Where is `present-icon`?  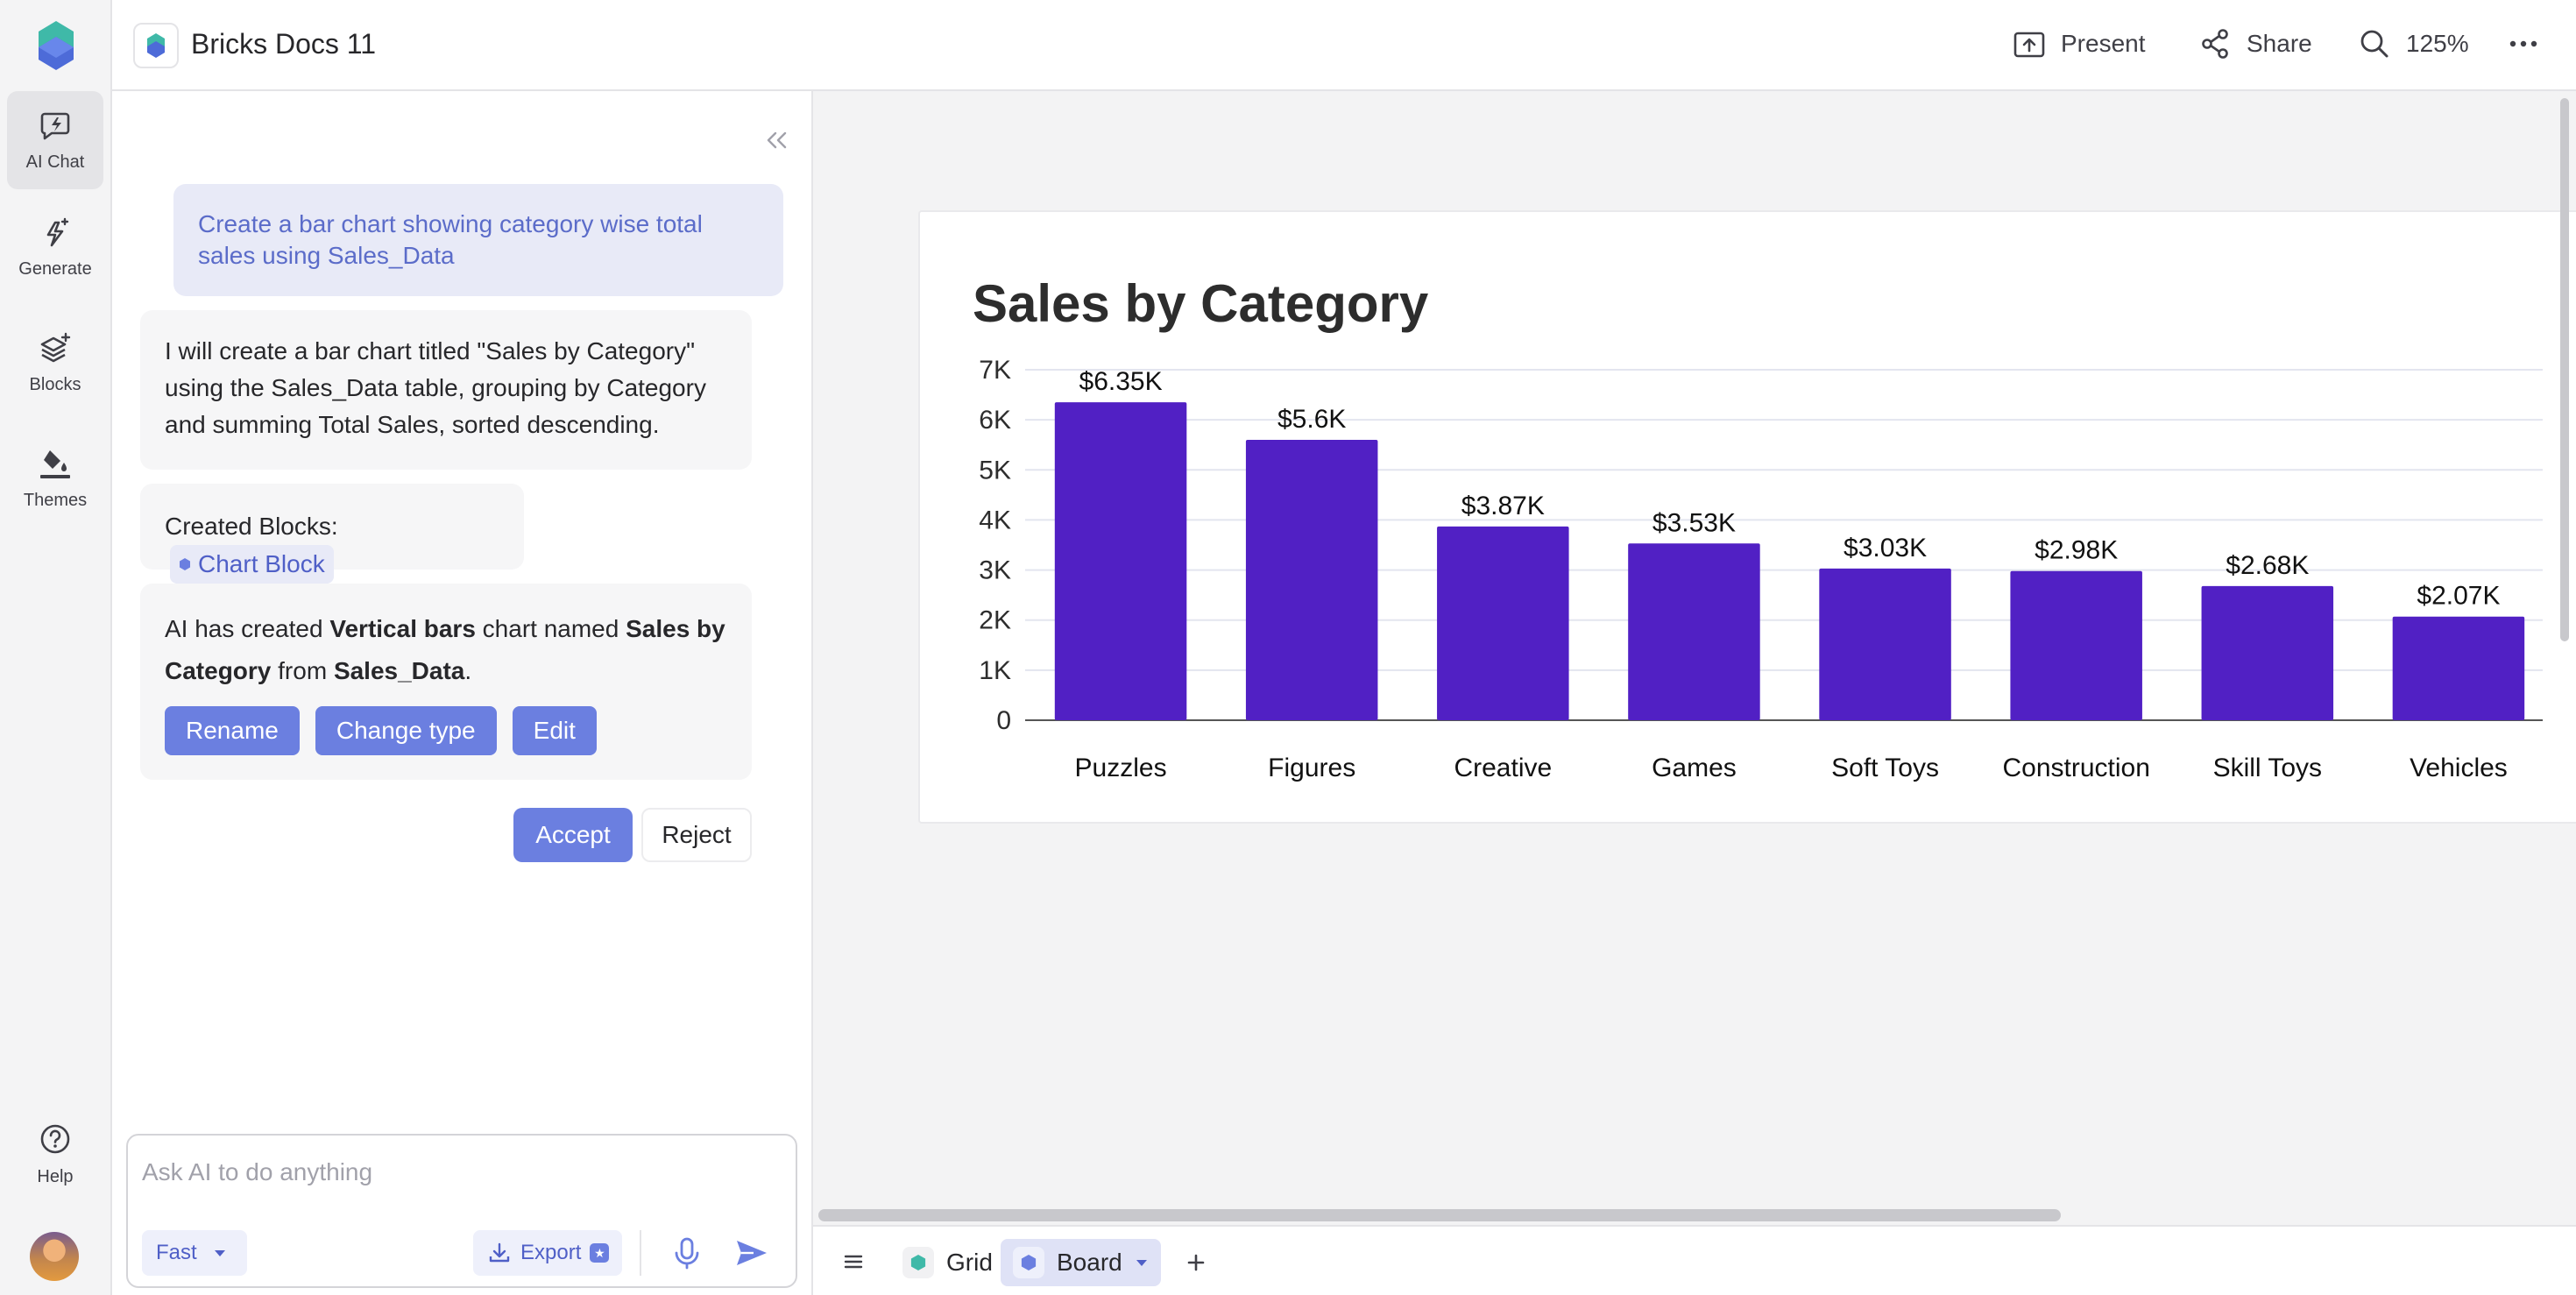 present-icon is located at coordinates (2029, 45).